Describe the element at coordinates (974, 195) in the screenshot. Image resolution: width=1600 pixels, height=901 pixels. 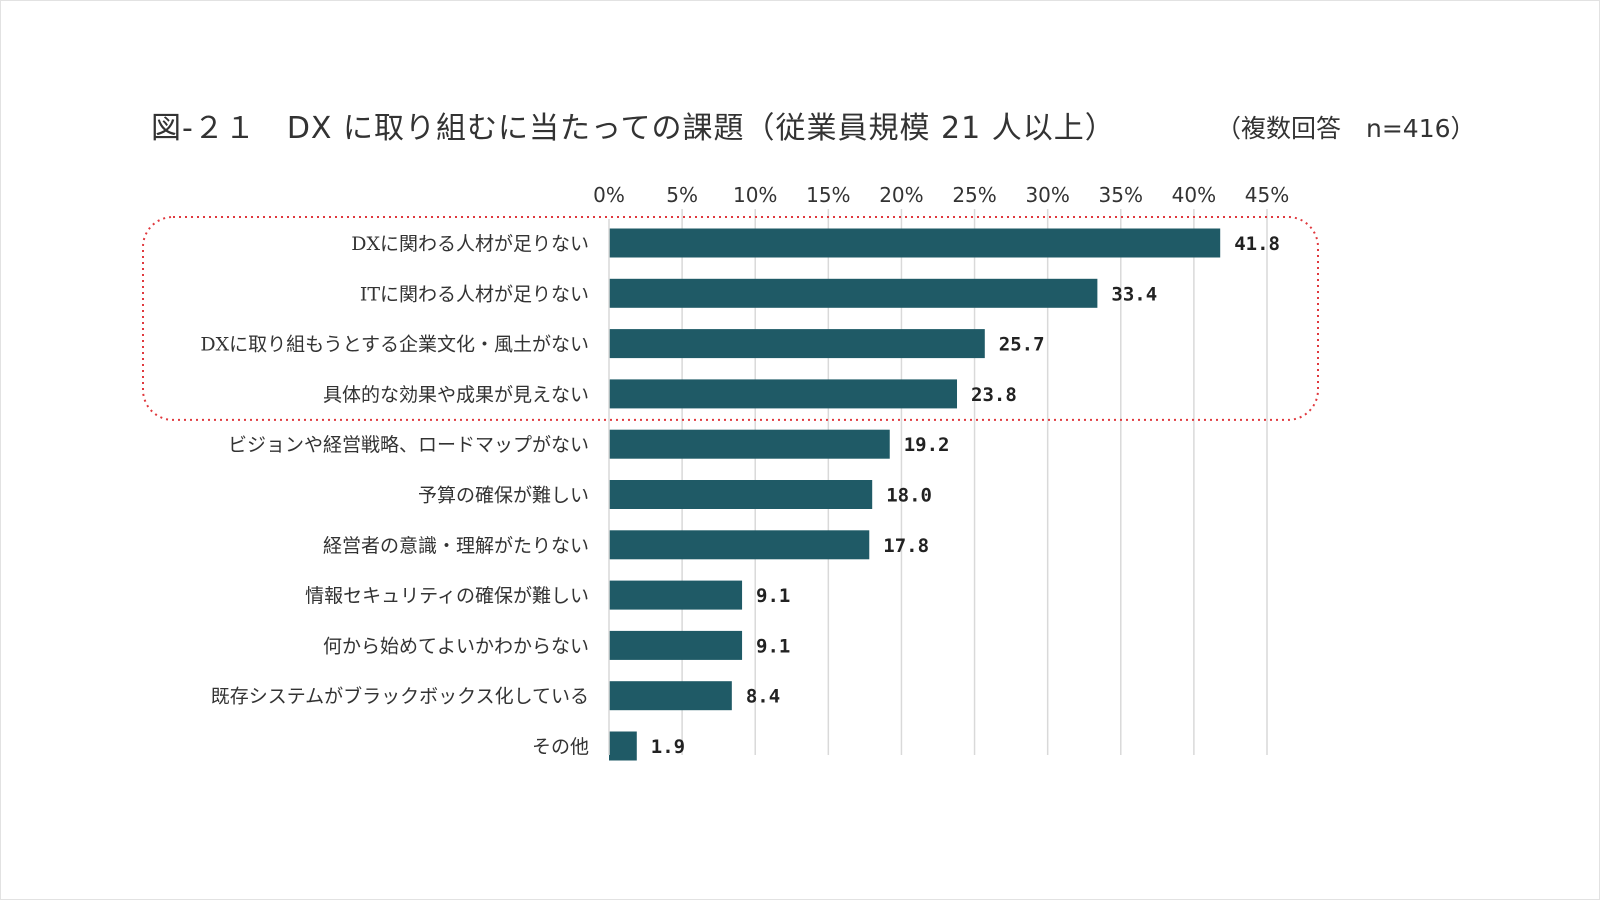
I see `x-tick-label: 25%` at that location.